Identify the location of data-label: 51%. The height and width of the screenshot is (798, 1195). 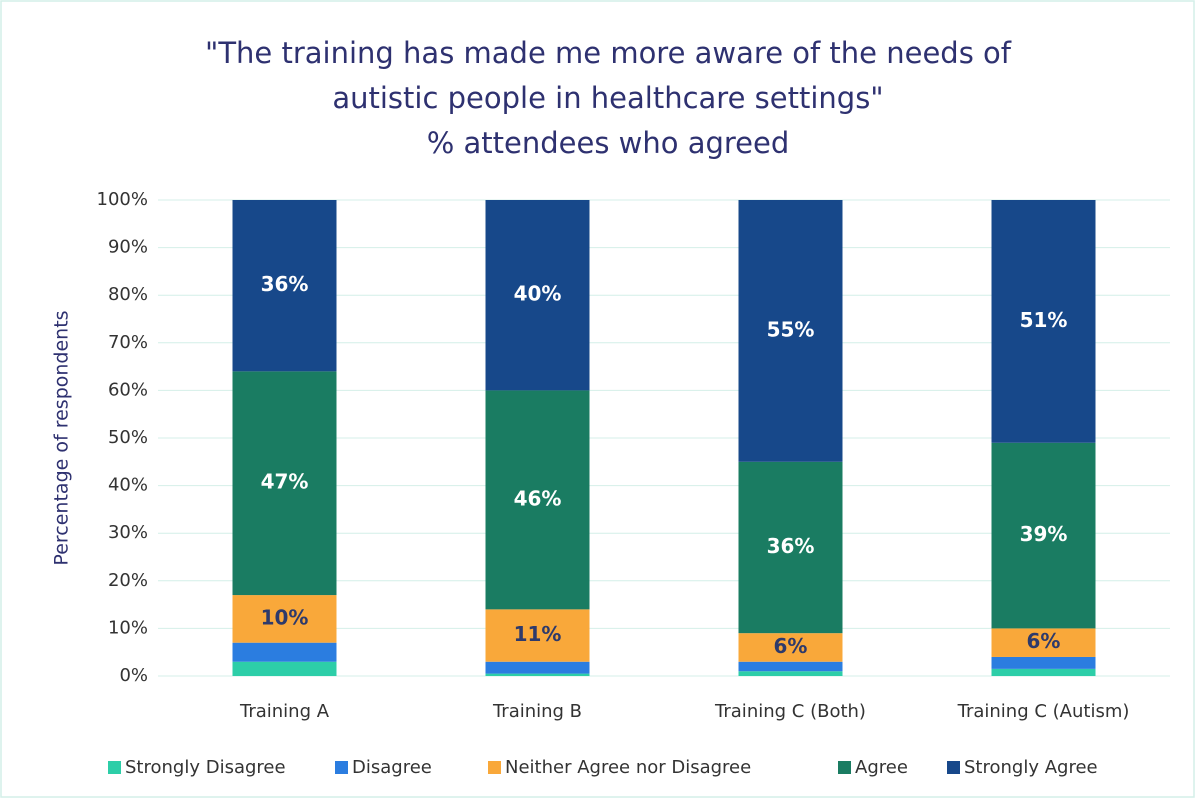
(1044, 320).